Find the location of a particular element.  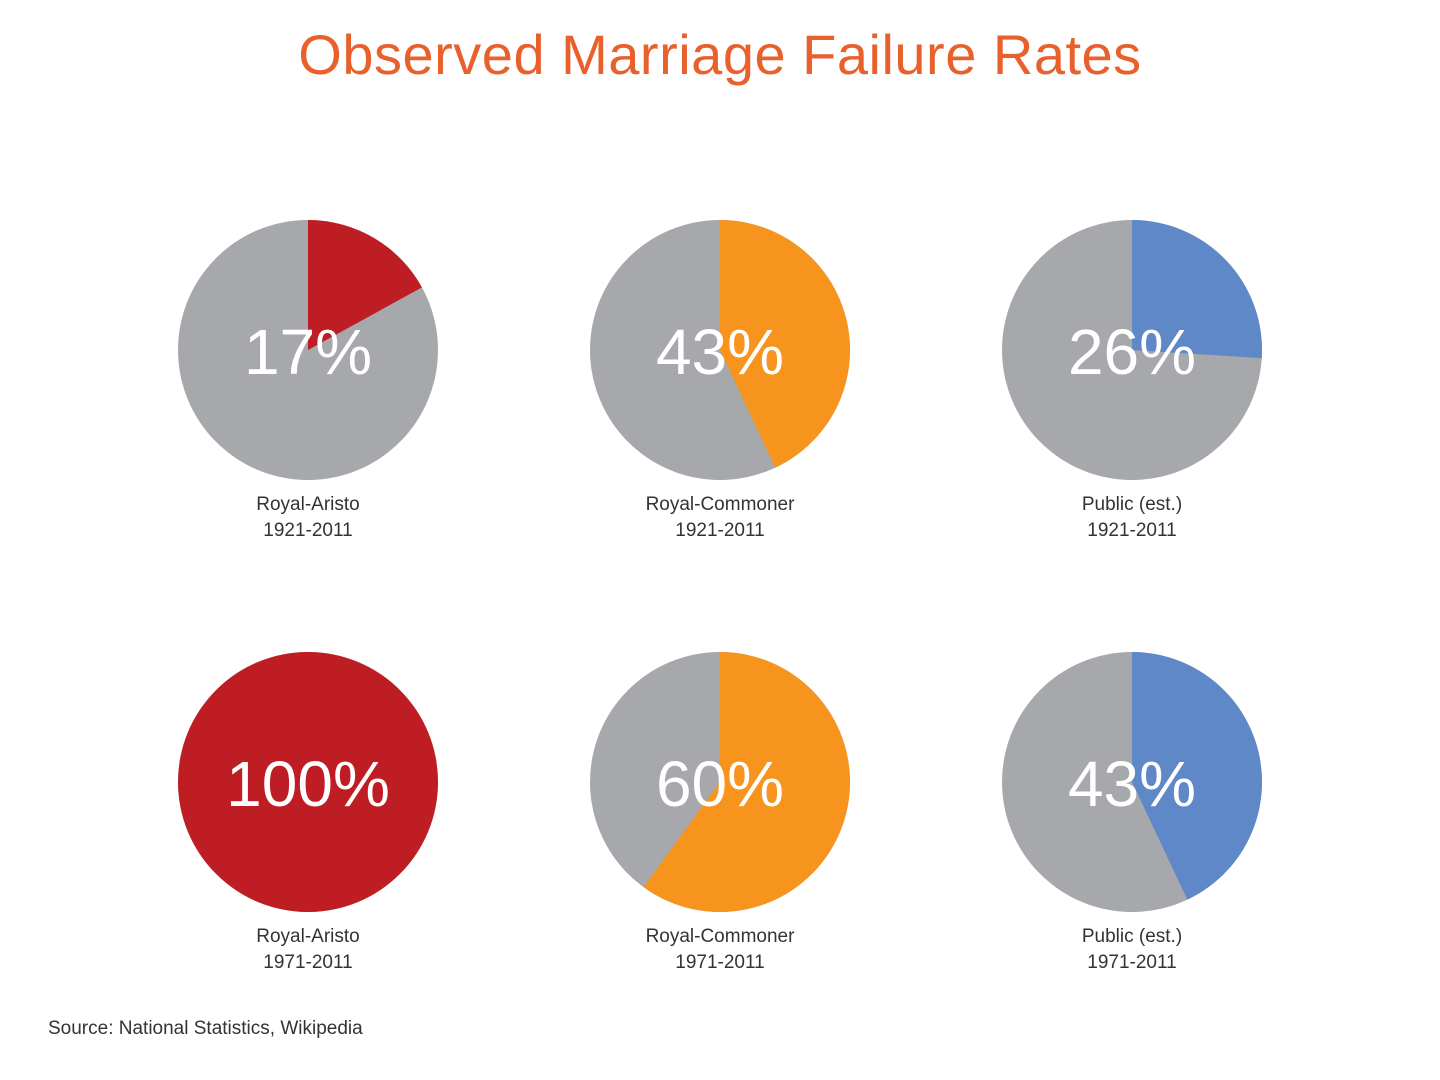

chart-title: Observed Marriage Failure Rates is located at coordinates (720, 54).